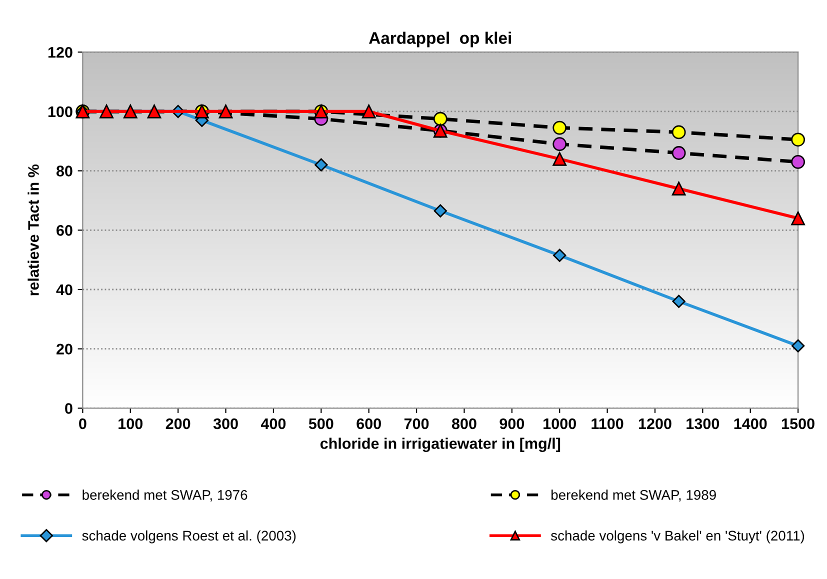 The height and width of the screenshot is (579, 827). I want to click on x-tick-label: 1300, so click(703, 424).